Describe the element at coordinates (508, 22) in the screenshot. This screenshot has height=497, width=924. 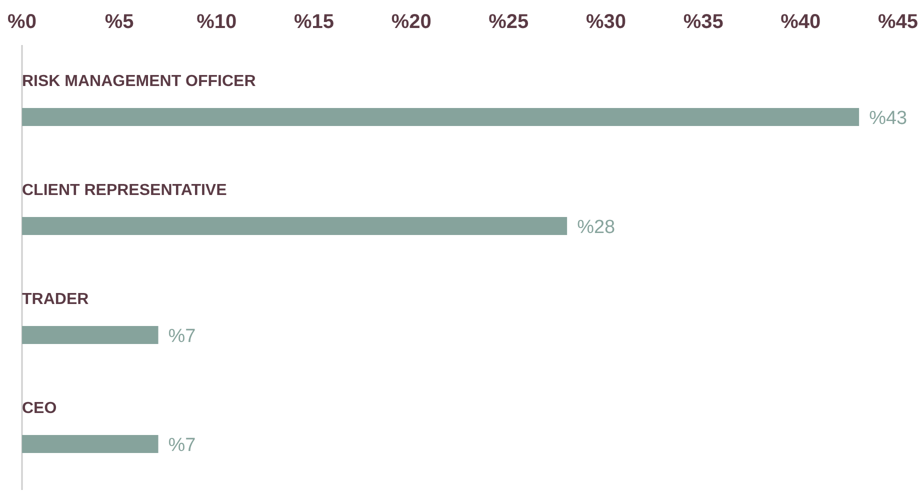
I see `x-tick-label: %25` at that location.